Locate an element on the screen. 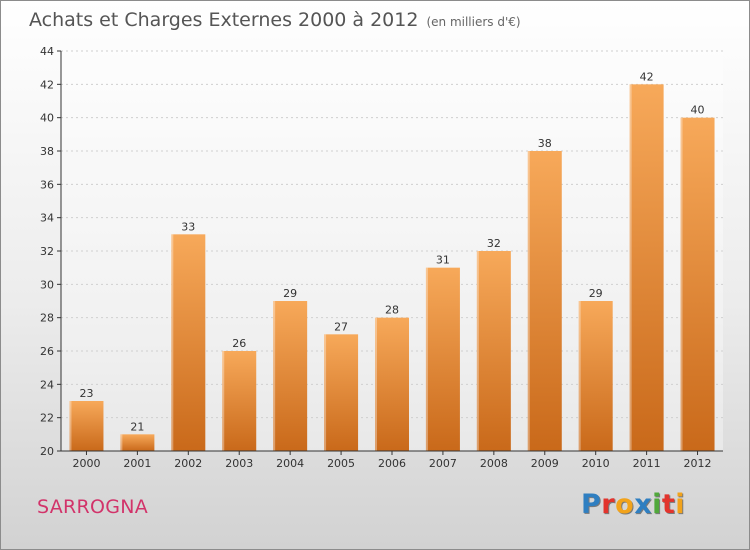 Image resolution: width=750 pixels, height=550 pixels. y-tick-label: 34 is located at coordinates (47, 218).